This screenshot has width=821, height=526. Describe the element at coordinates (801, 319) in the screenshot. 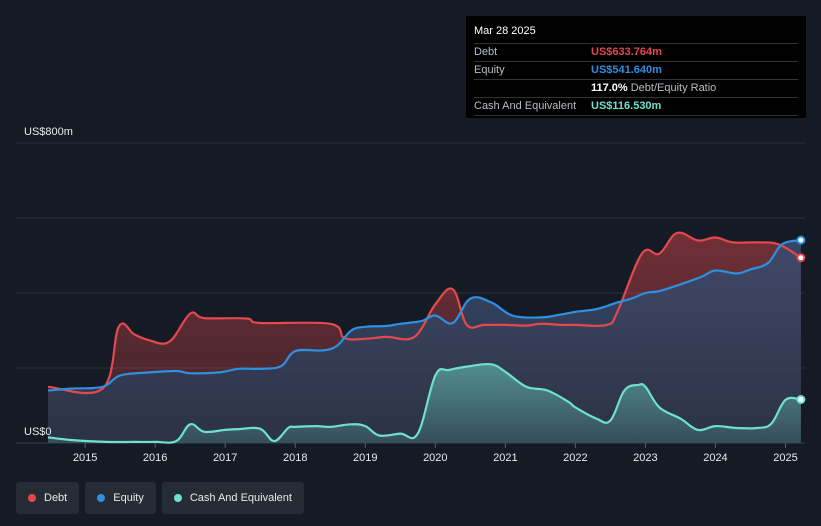

I see `end-markers` at that location.